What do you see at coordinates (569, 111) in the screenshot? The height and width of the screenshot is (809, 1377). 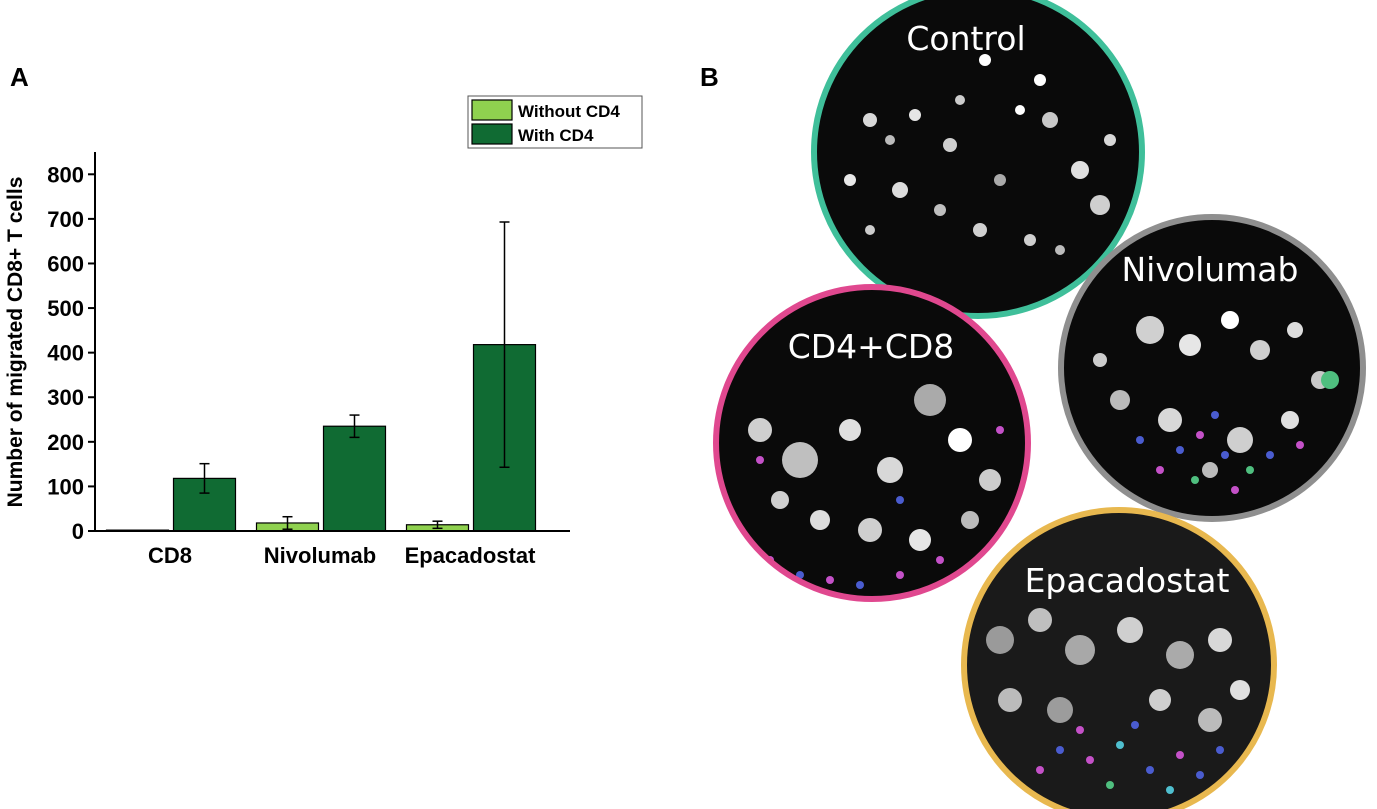 I see `legend-label-without-cd4: Without CD4` at bounding box center [569, 111].